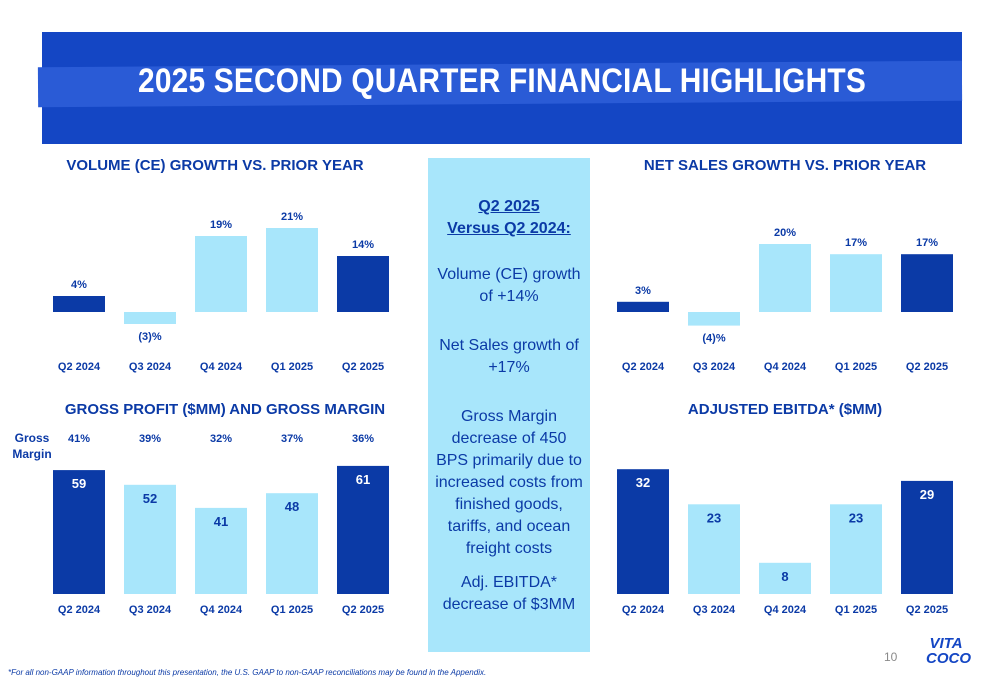  What do you see at coordinates (785, 367) in the screenshot?
I see `net-sales-category-label-2: Q4 2024` at bounding box center [785, 367].